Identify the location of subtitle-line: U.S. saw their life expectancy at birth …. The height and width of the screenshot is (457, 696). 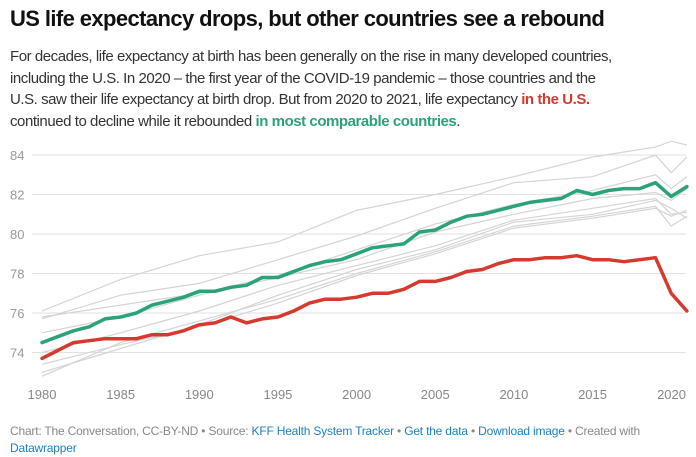
(311, 100).